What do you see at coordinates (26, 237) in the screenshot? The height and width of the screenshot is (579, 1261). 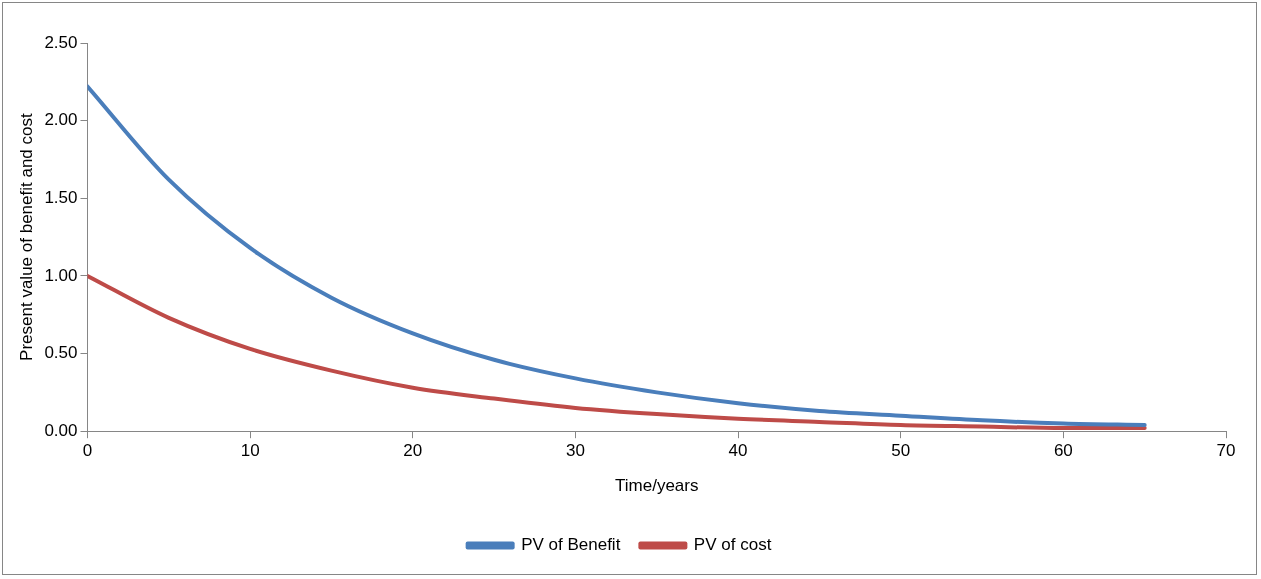 I see `y-axis-title: Present value of benefit and cost` at bounding box center [26, 237].